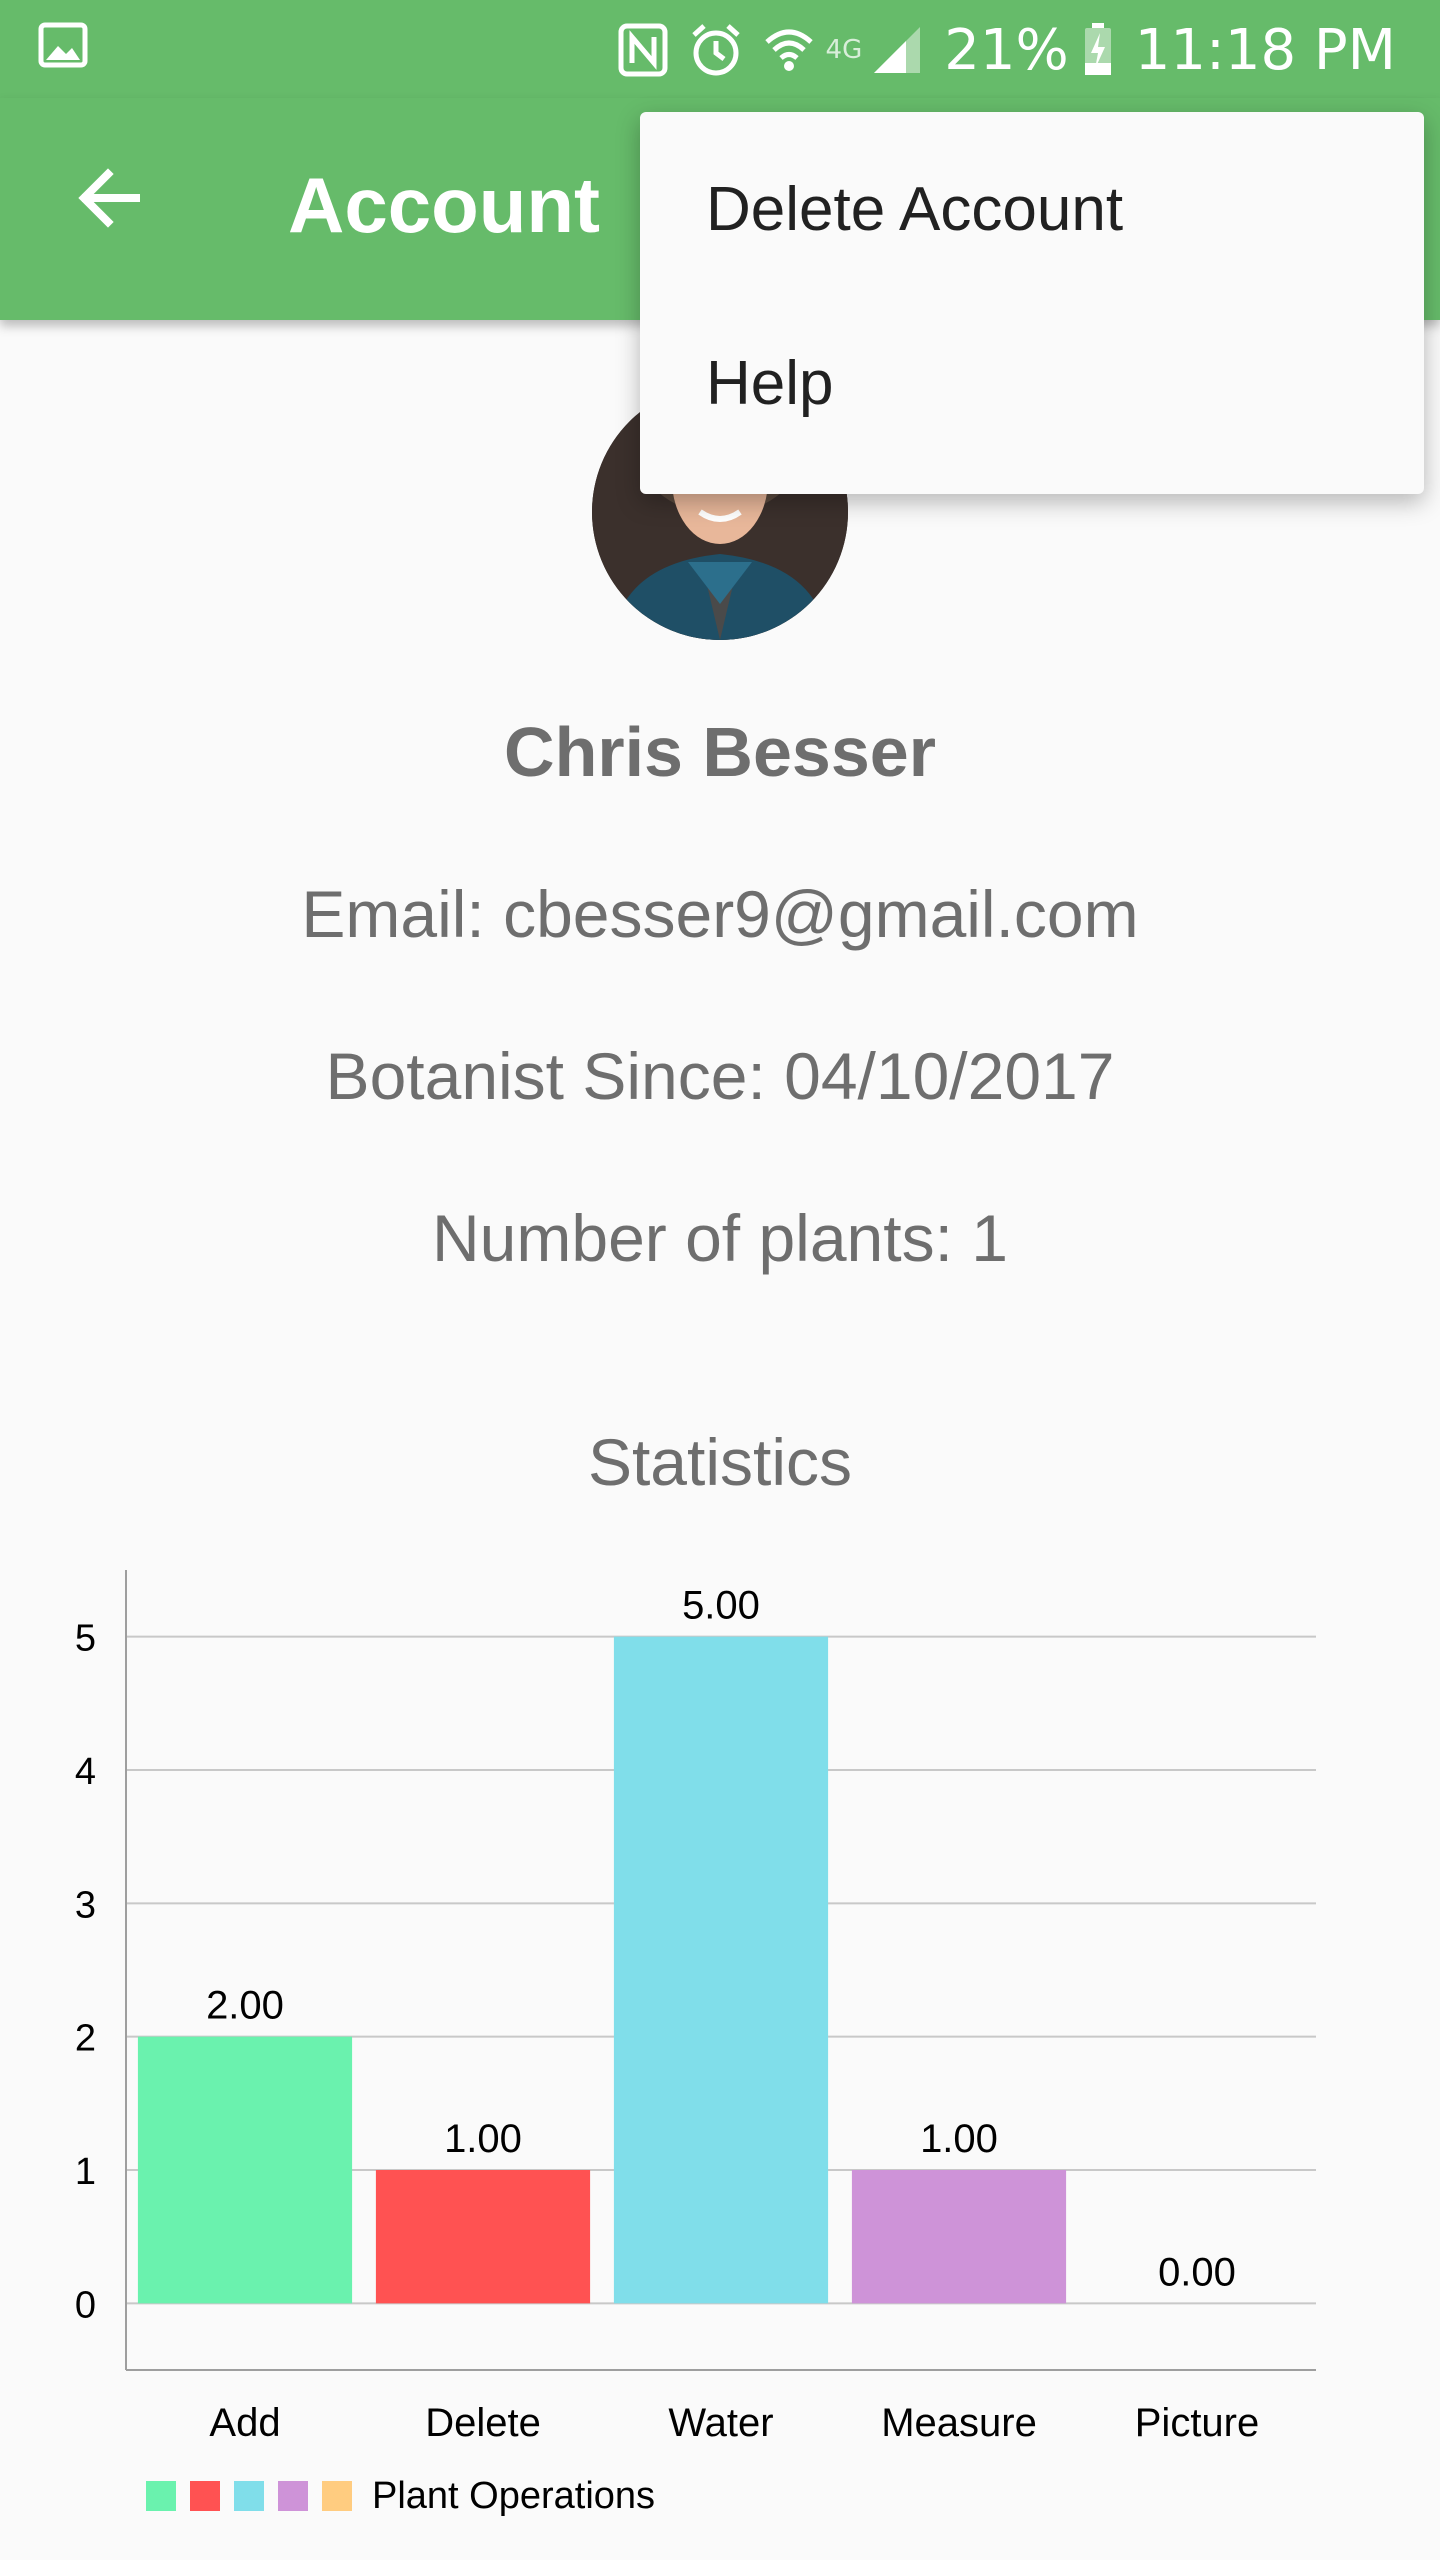 This screenshot has height=2560, width=1440. I want to click on clock: 11:18 PM, so click(1265, 50).